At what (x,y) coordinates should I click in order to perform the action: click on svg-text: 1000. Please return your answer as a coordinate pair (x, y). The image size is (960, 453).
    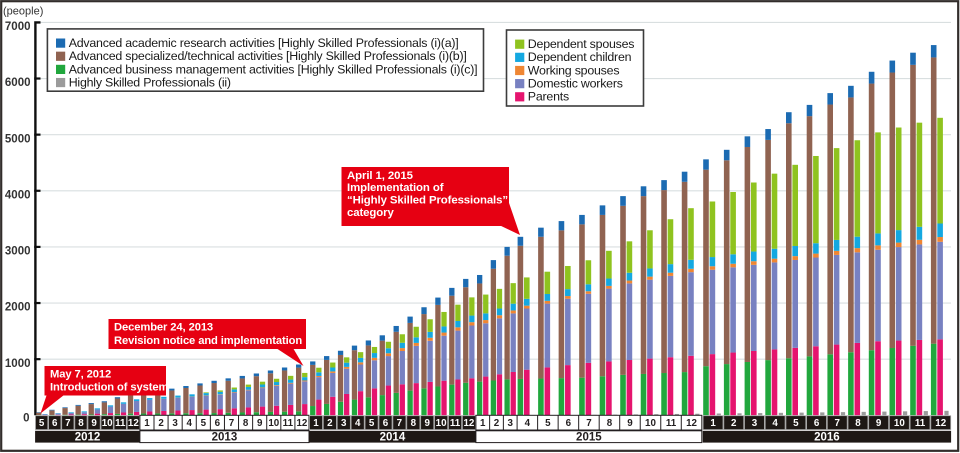
    Looking at the image, I should click on (18, 364).